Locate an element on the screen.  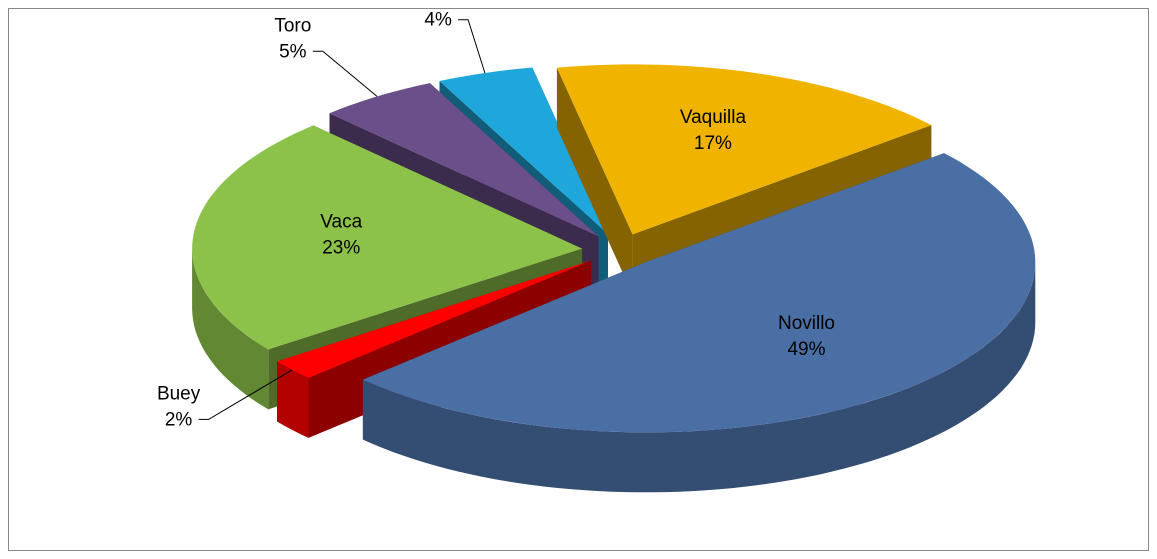
data-label: Novillo 49% is located at coordinates (806, 336).